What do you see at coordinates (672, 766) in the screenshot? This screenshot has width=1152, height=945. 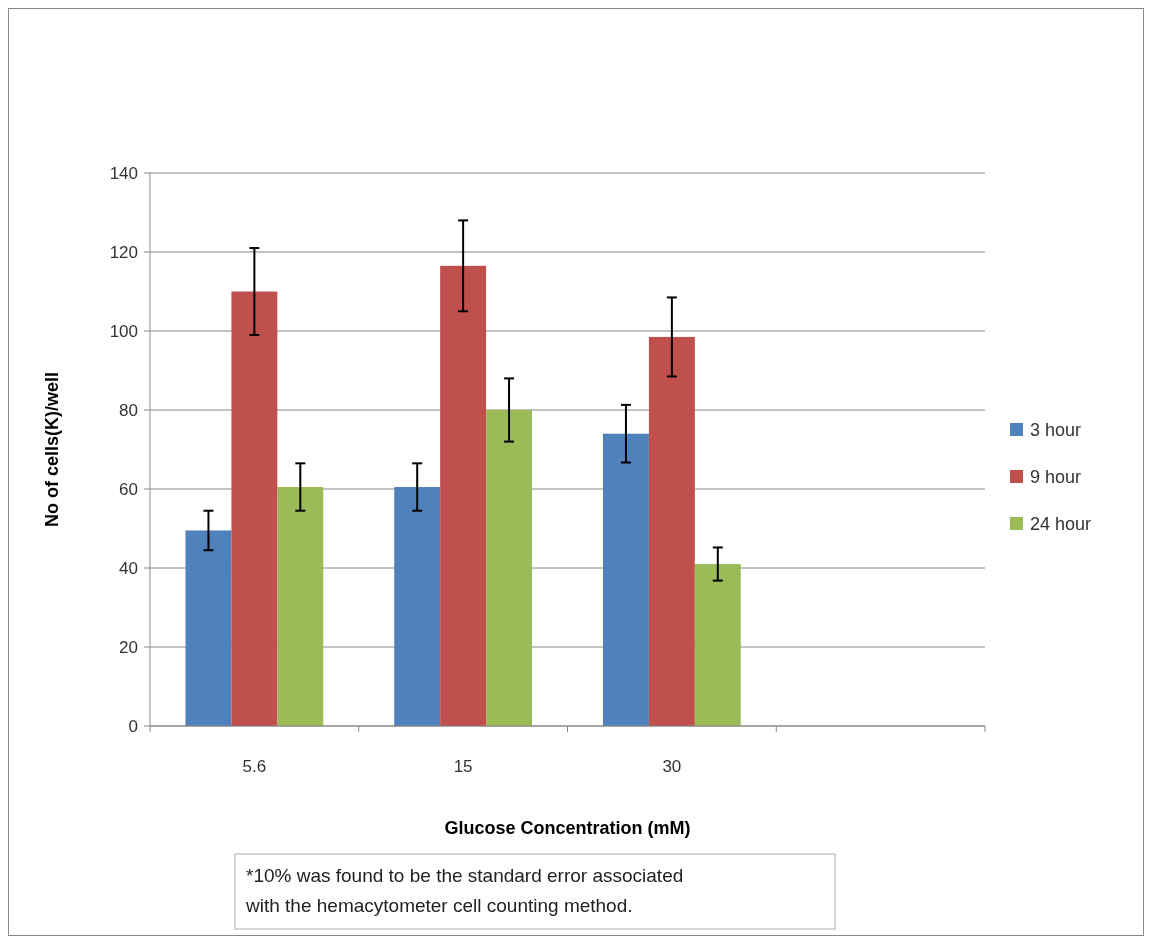 I see `x-tick-label: 30` at bounding box center [672, 766].